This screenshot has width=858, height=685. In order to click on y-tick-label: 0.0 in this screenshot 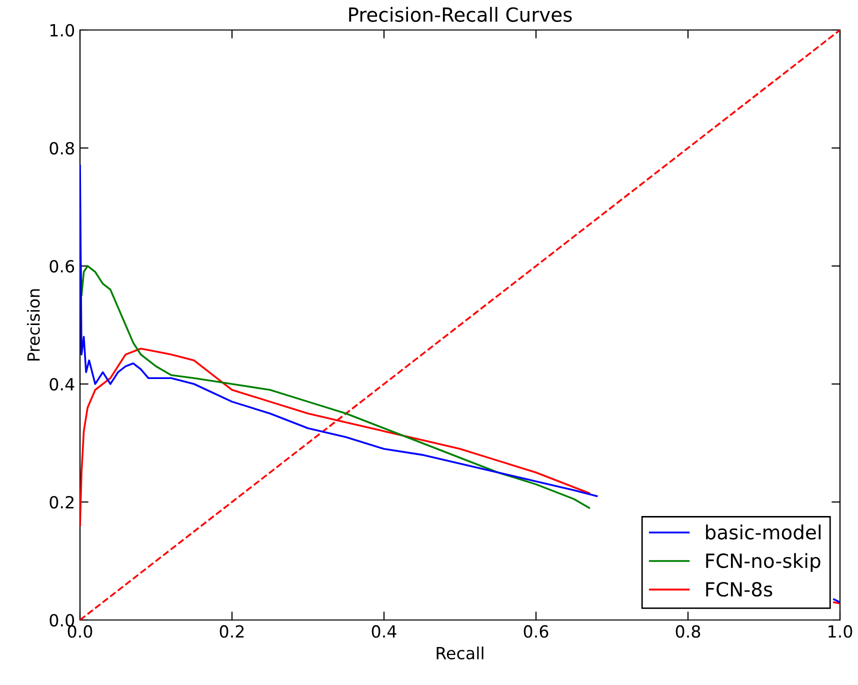, I will do `click(62, 620)`.